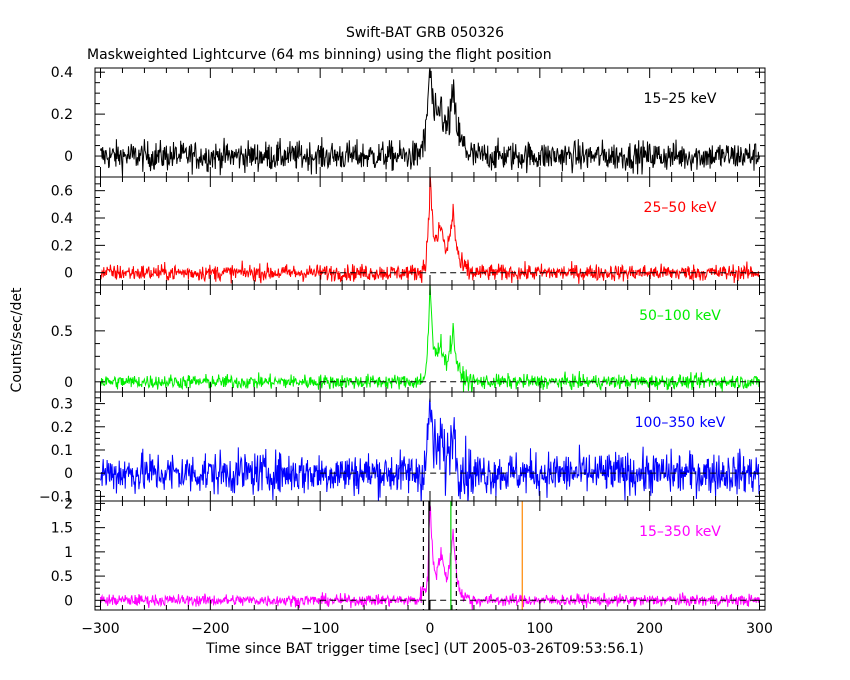 Image resolution: width=850 pixels, height=680 pixels. Describe the element at coordinates (680, 208) in the screenshot. I see `band-label: 25–50 keV` at that location.